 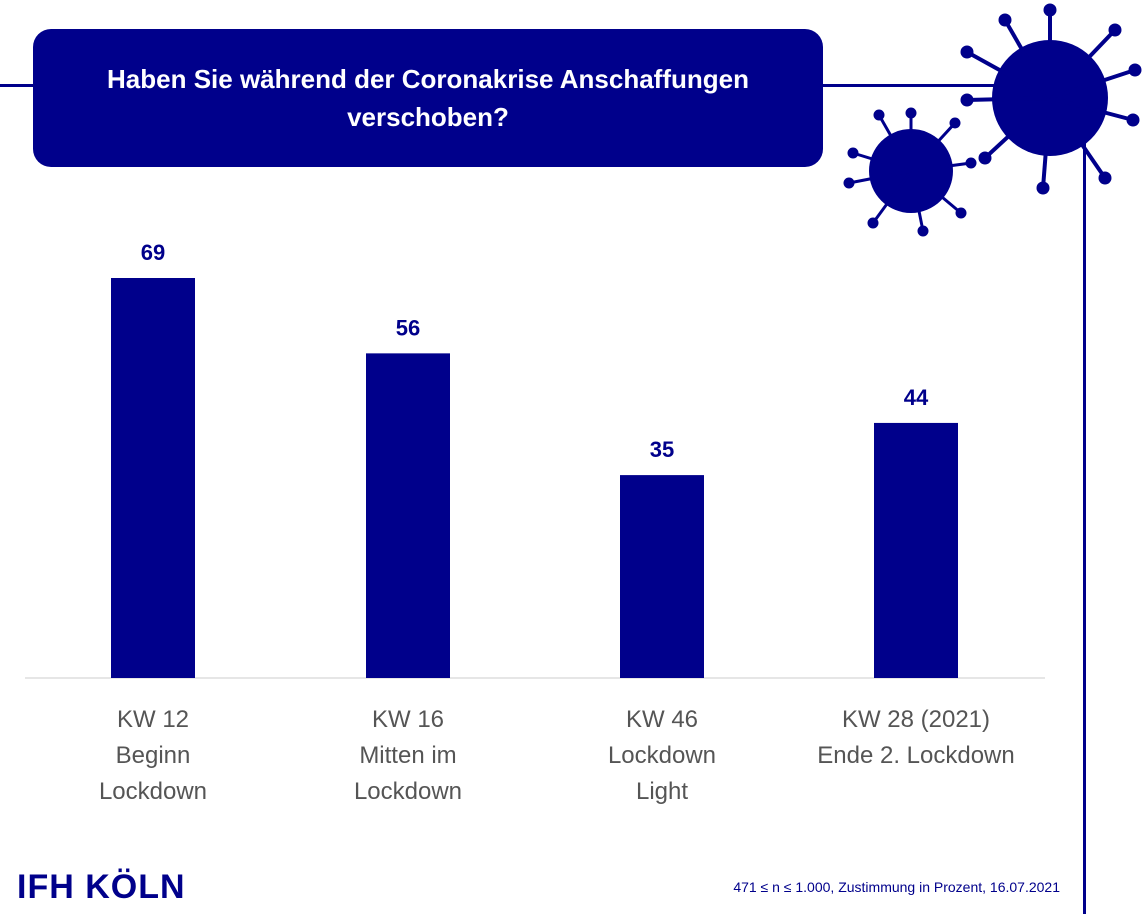 What do you see at coordinates (153, 755) in the screenshot?
I see `category-label: Beginn` at bounding box center [153, 755].